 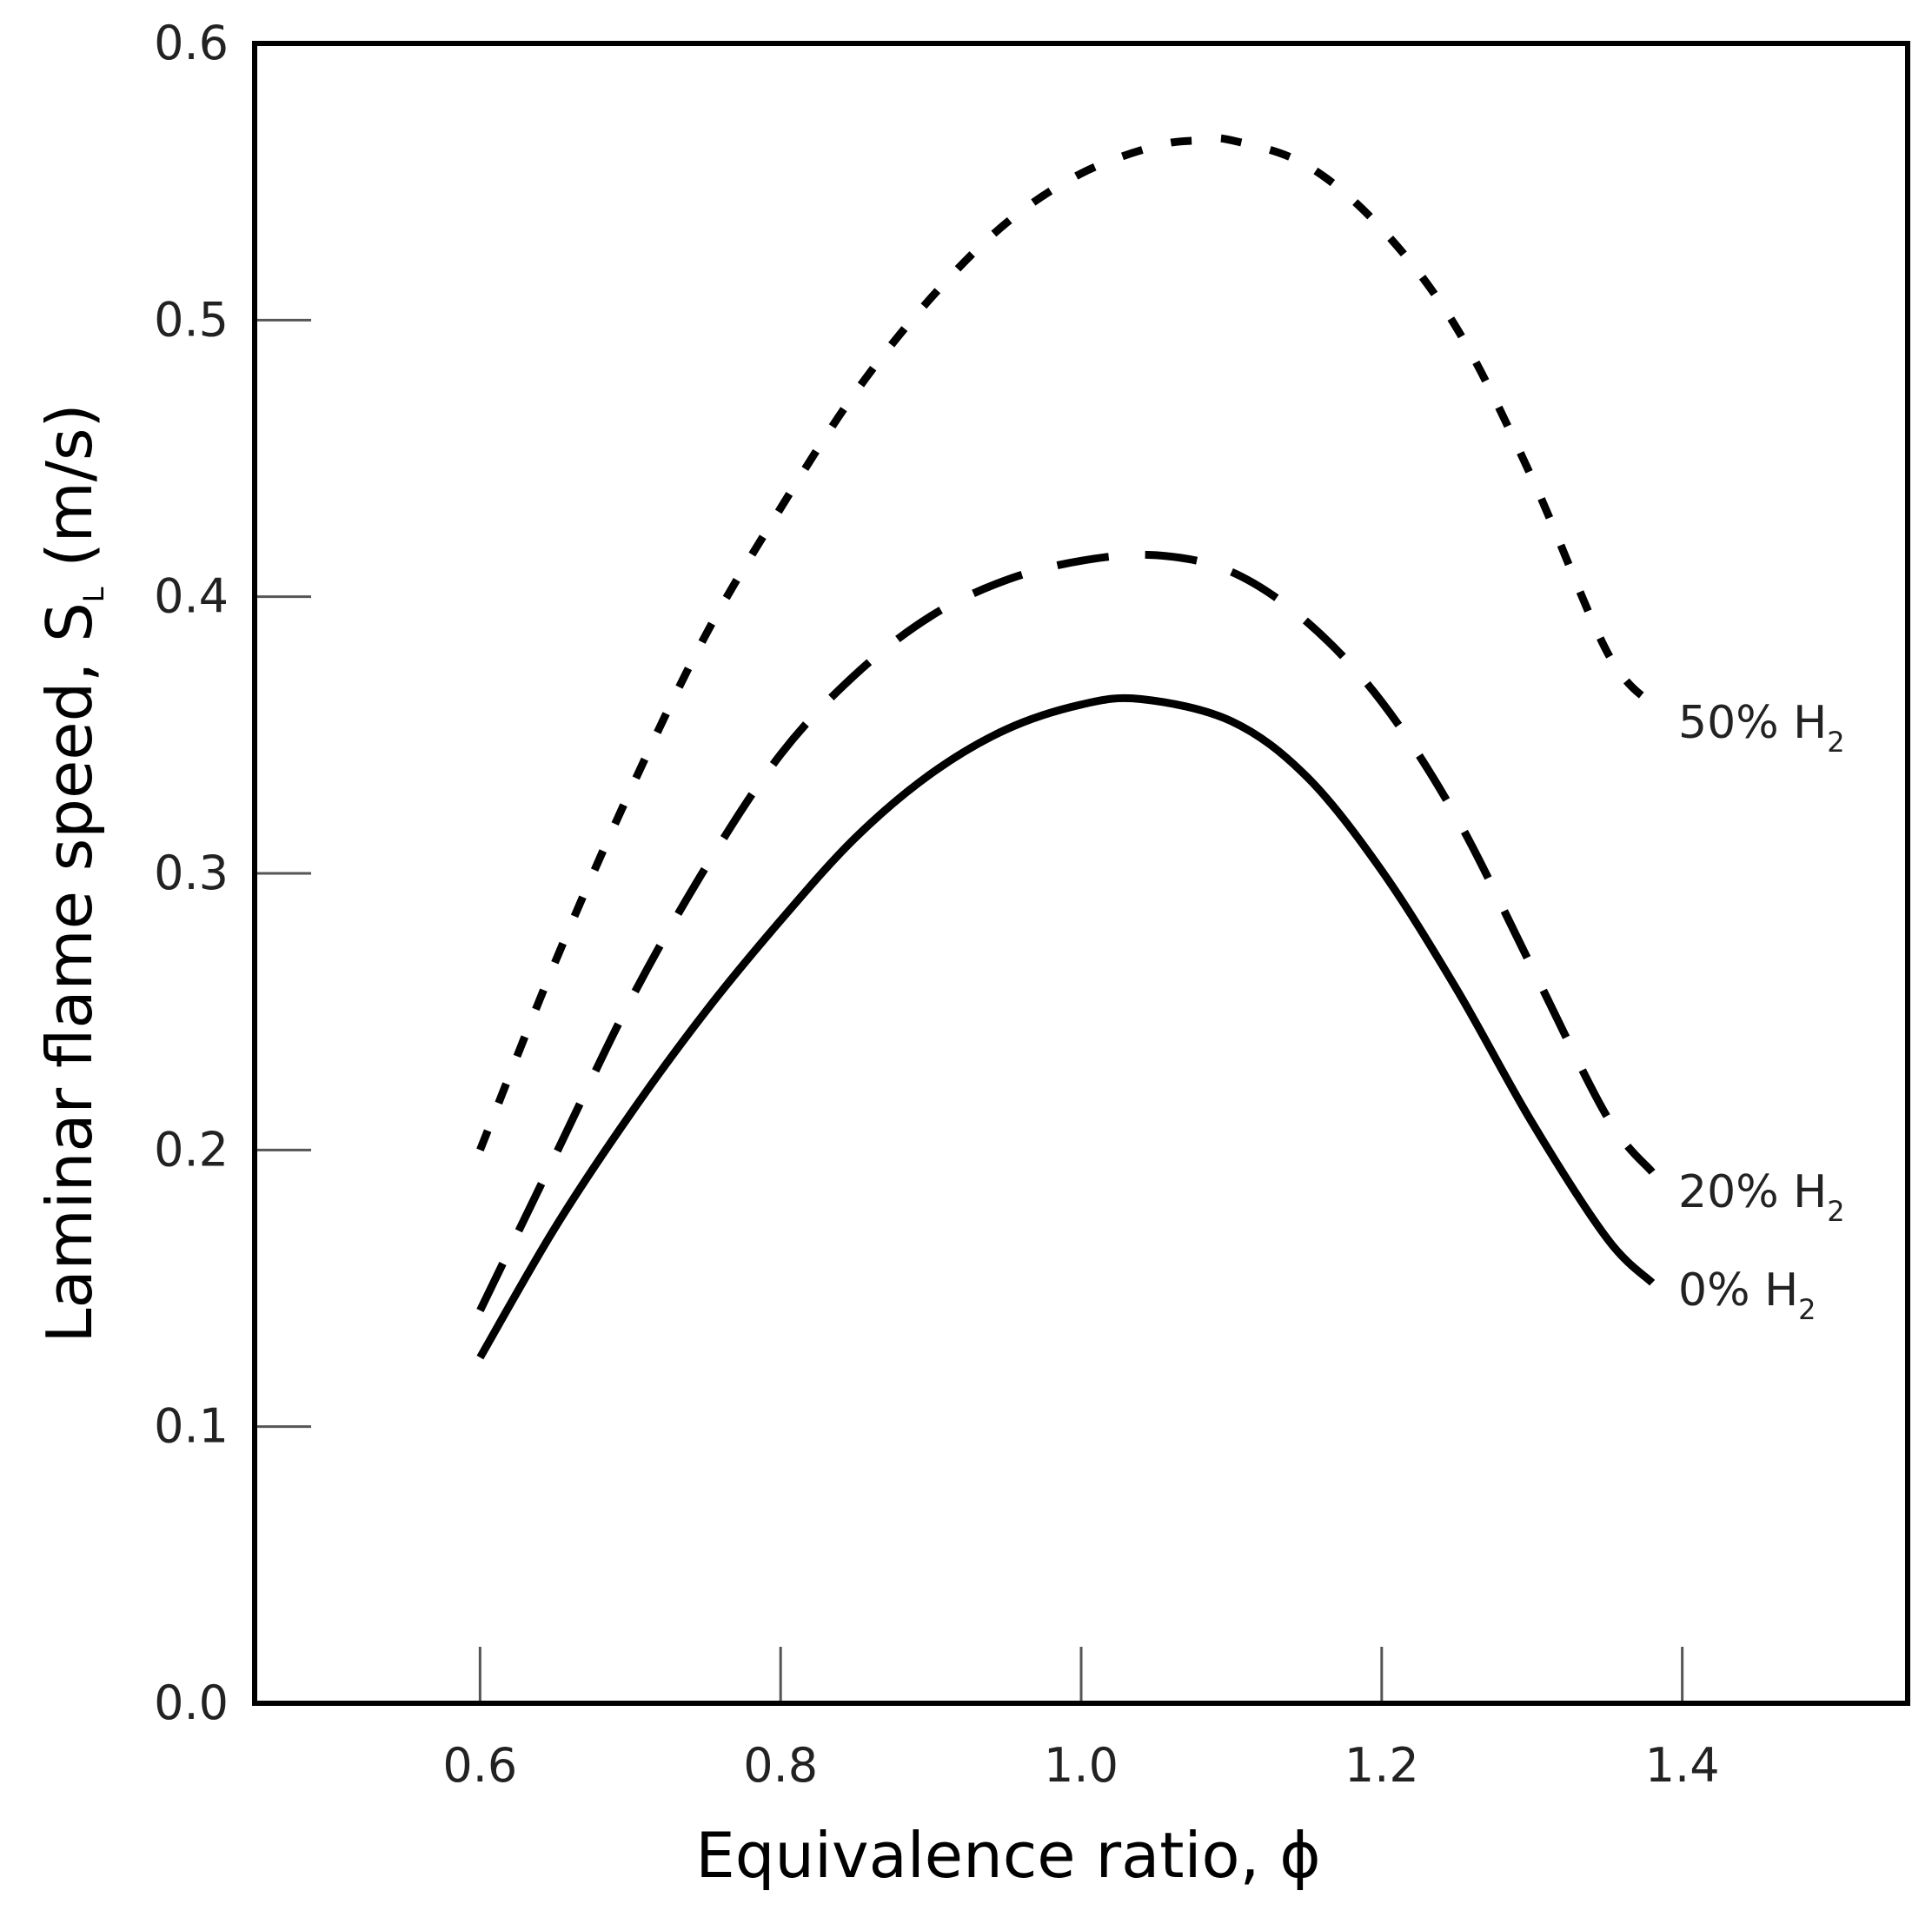 I want to click on series-label-main: 50% H, so click(x=1752, y=723).